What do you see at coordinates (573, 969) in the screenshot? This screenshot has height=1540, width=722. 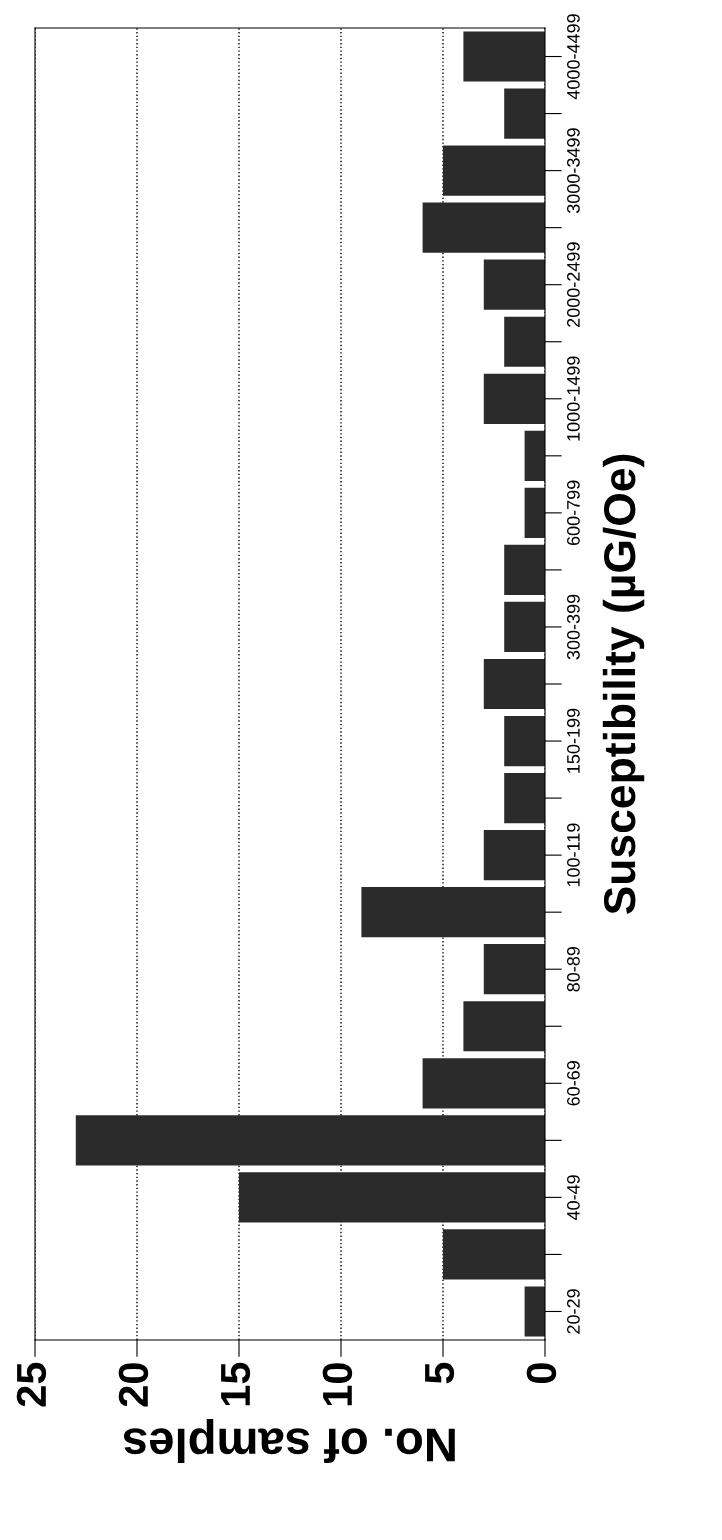 I see `y-tick-label: 80-89` at bounding box center [573, 969].